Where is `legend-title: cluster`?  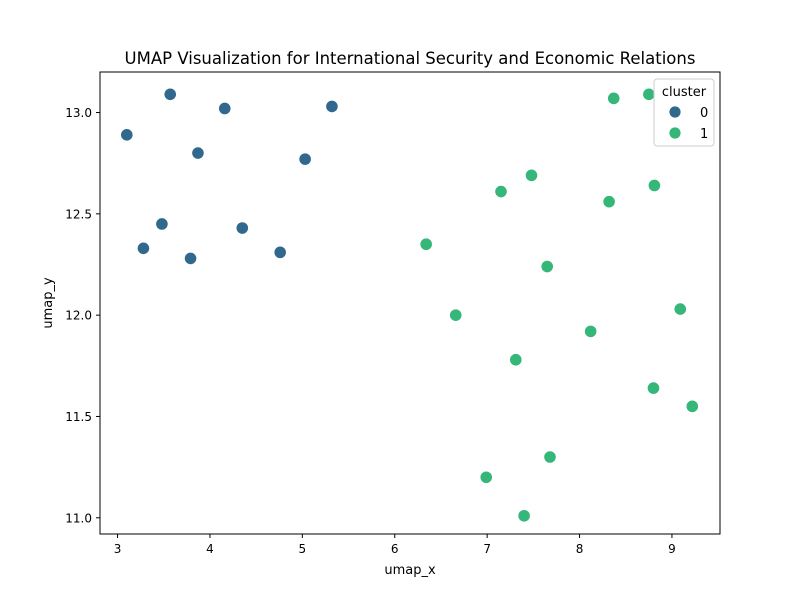
legend-title: cluster is located at coordinates (684, 92).